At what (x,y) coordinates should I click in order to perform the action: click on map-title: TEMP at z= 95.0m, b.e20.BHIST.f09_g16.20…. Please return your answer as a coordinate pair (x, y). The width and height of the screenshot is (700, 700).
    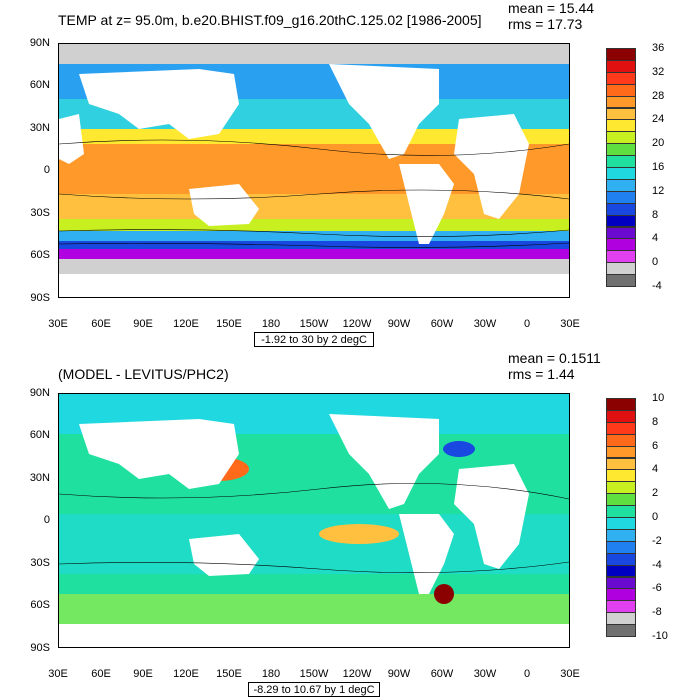
    Looking at the image, I should click on (270, 20).